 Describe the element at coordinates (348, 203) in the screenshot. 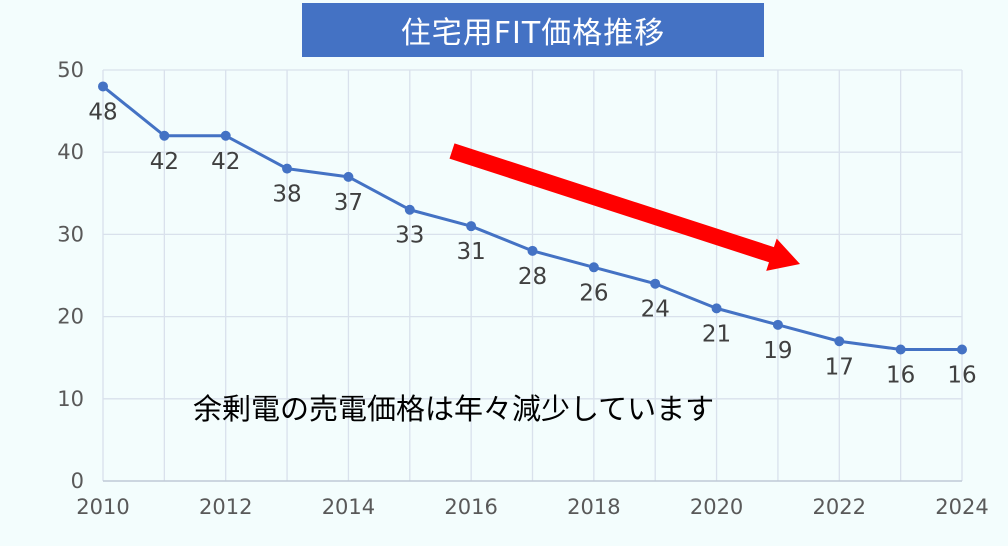

I see `data-label: 37` at that location.